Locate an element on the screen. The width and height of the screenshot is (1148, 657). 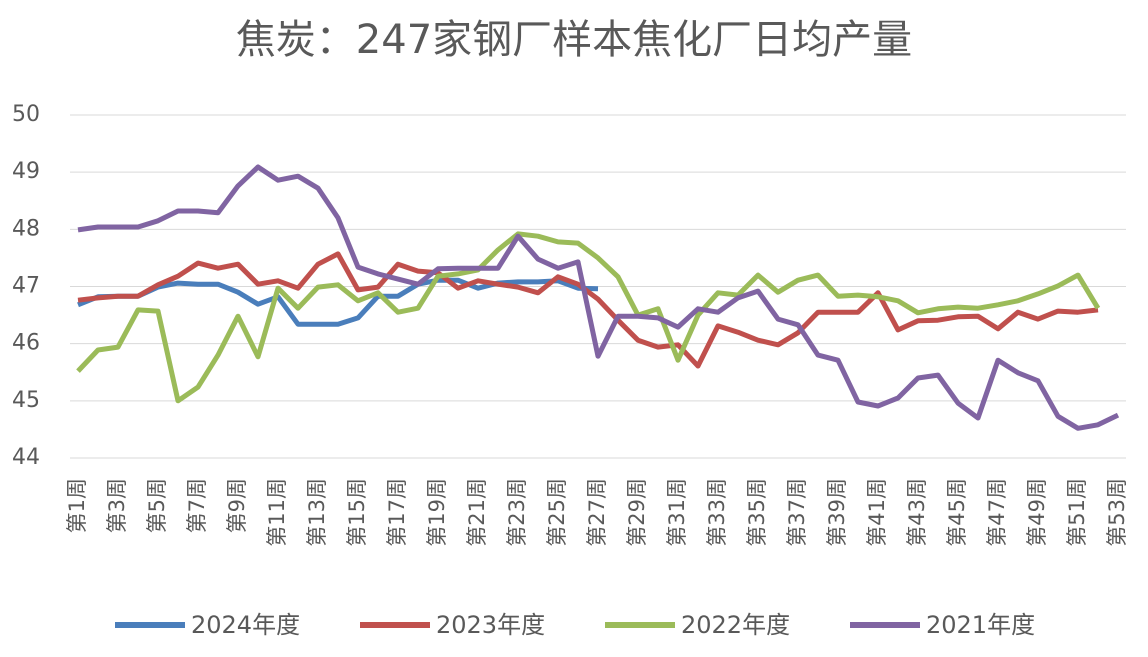
legend-label: 2021年度 is located at coordinates (980, 625).